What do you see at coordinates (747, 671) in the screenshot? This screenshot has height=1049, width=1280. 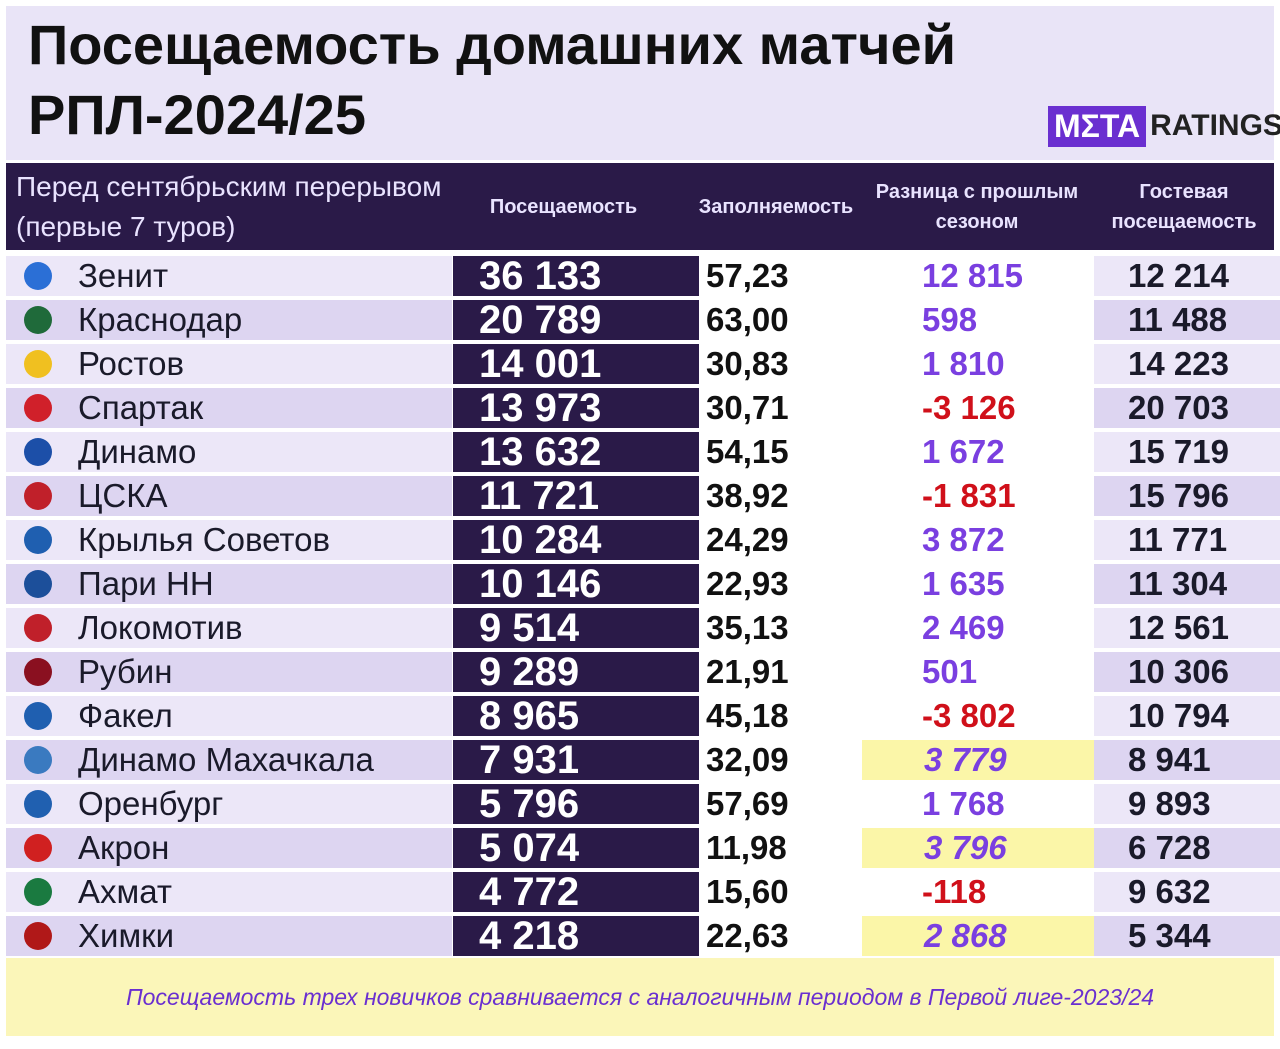 I see `fill-rate: 21,91` at bounding box center [747, 671].